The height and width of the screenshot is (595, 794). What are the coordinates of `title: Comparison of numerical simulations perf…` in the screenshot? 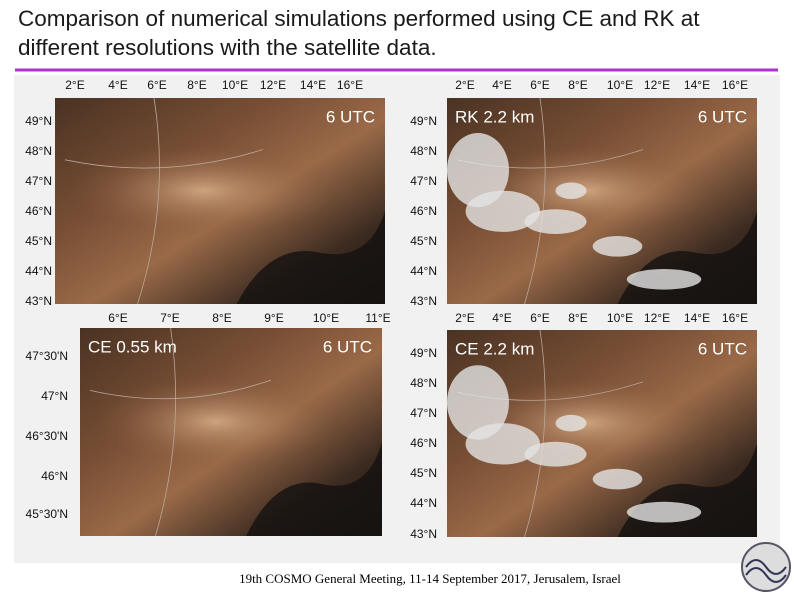 It's located at (359, 33).